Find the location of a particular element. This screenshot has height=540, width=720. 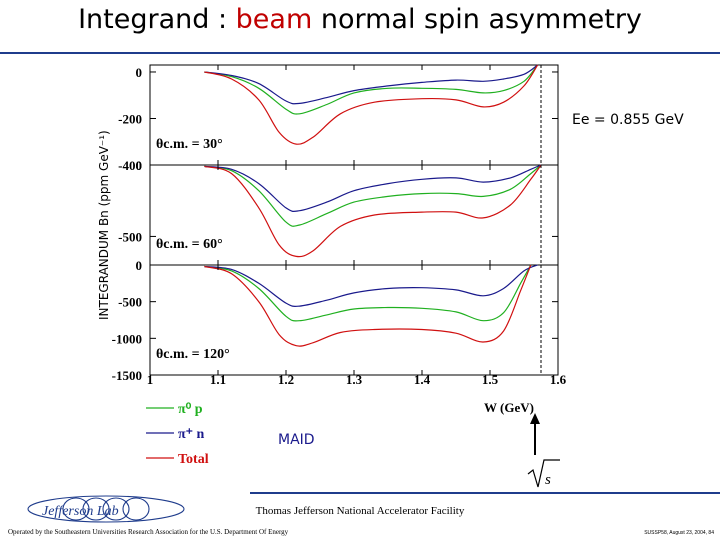

panel-angle-label: θc.m. = 60° is located at coordinates (189, 244).